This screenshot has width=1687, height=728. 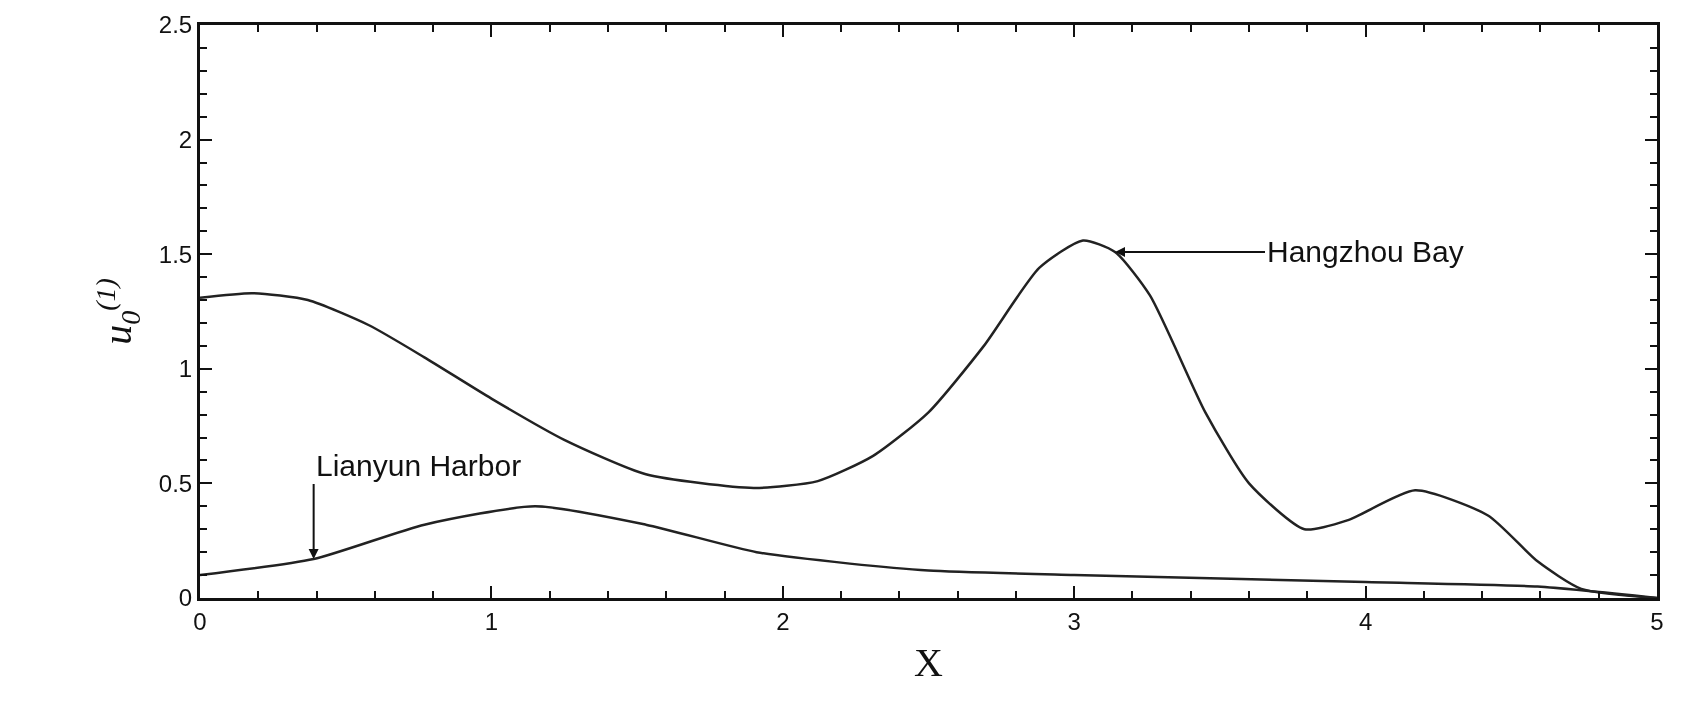 What do you see at coordinates (1657, 621) in the screenshot?
I see `x-tick-label: 5` at bounding box center [1657, 621].